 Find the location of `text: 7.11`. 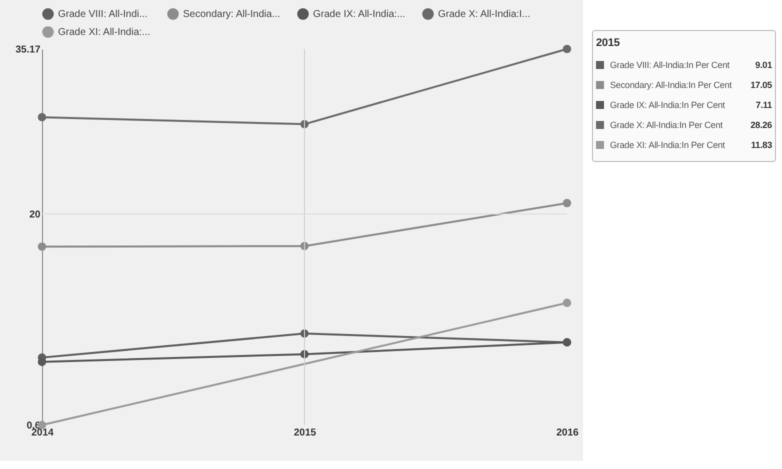

text: 7.11 is located at coordinates (764, 105).